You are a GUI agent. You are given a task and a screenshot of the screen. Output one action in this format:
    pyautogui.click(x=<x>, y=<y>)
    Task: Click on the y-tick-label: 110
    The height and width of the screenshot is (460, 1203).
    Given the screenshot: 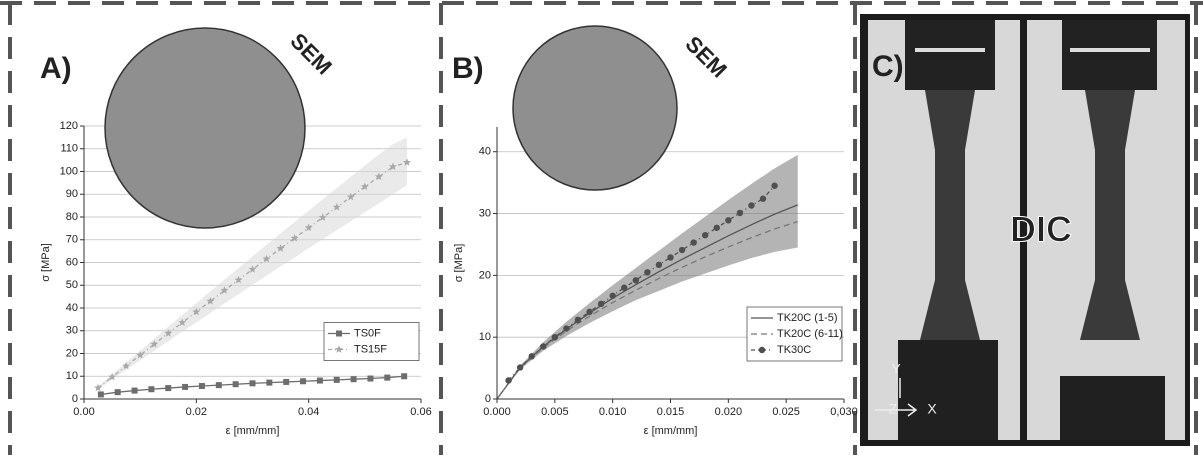 What is the action you would take?
    pyautogui.click(x=69, y=149)
    